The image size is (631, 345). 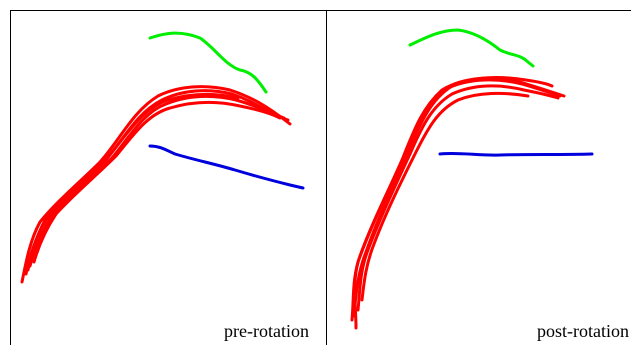 I want to click on left-border, so click(x=10, y=177).